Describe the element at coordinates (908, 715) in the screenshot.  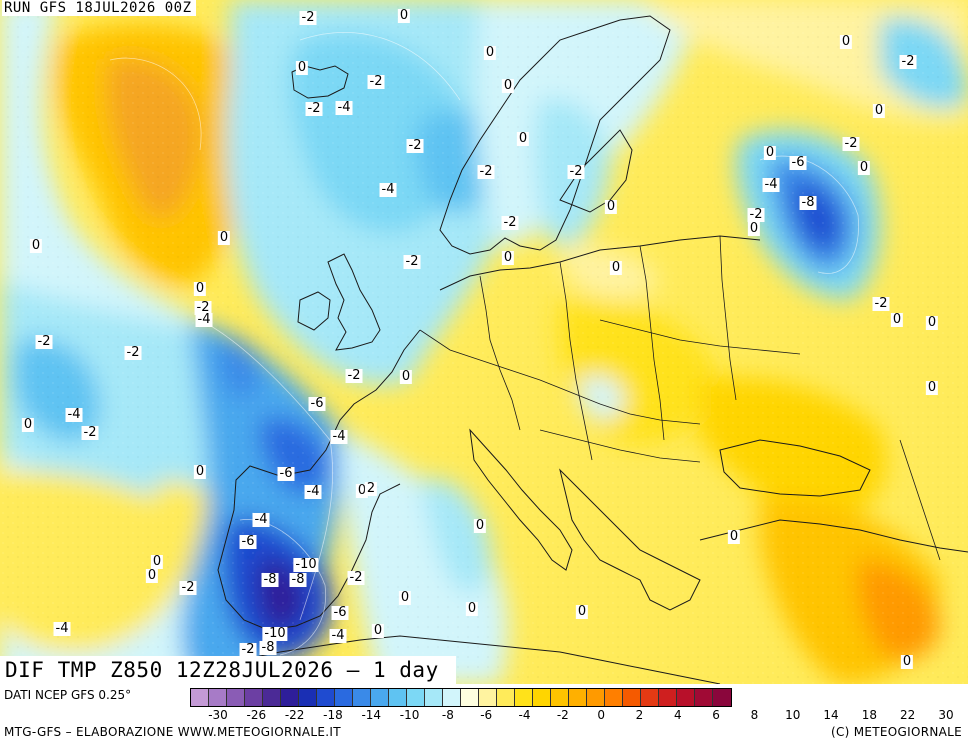
I see `colorbar-tick-label: 22` at that location.